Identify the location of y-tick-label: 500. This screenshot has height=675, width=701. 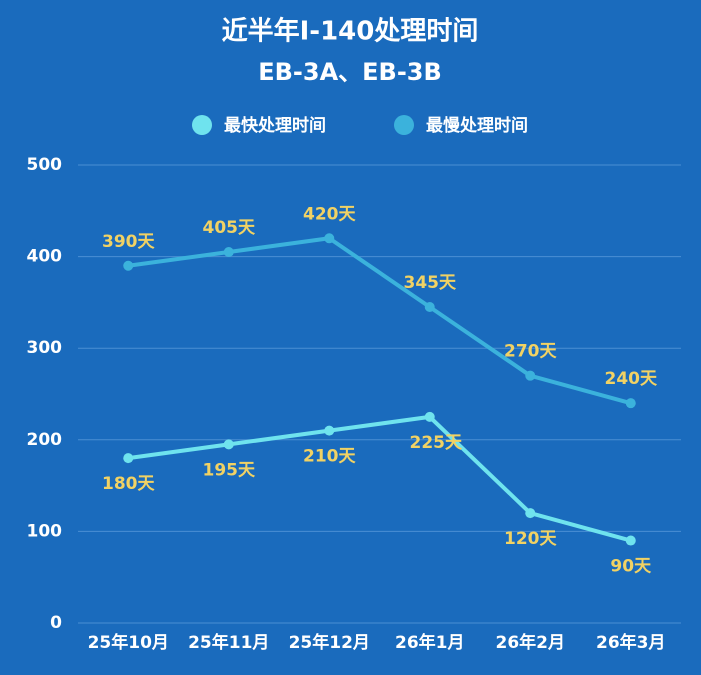
(45, 165).